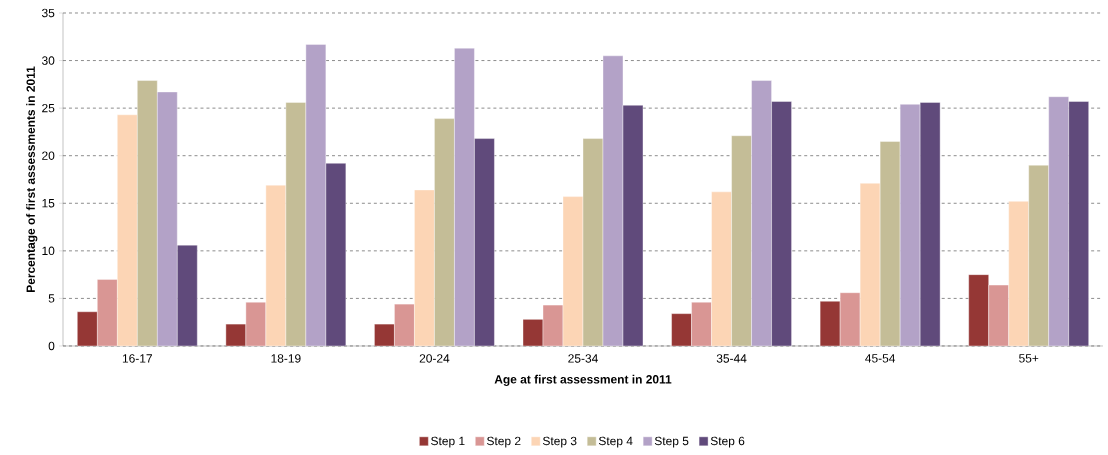  Describe the element at coordinates (880, 358) in the screenshot. I see `x-tick-label: 45-54` at that location.